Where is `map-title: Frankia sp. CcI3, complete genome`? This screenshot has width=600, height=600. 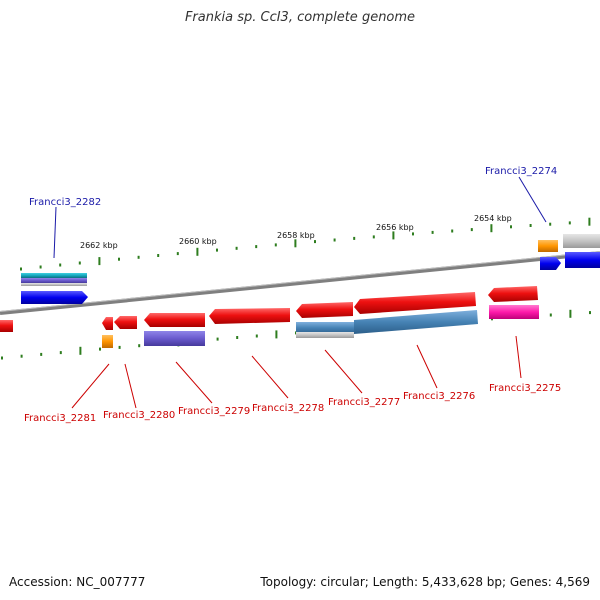 map-title: Frankia sp. CcI3, complete genome is located at coordinates (300, 17).